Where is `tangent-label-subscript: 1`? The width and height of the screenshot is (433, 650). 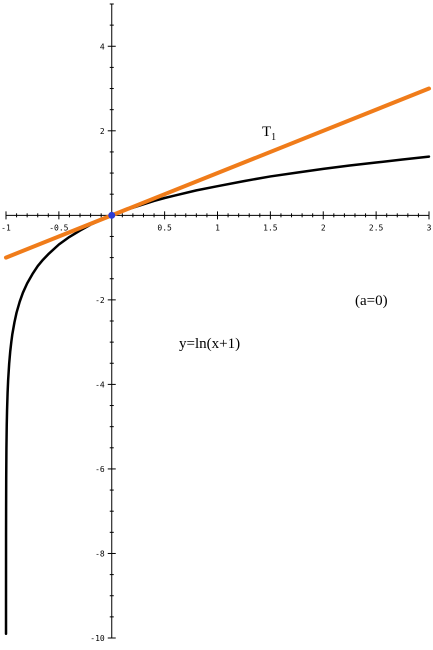
tangent-label-subscript: 1 is located at coordinates (273, 137).